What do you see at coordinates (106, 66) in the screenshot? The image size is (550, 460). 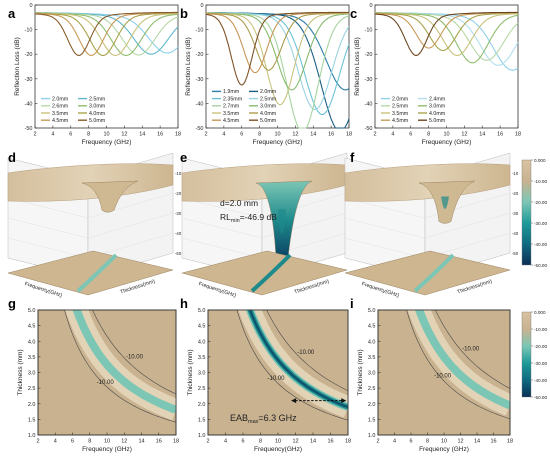 I see `plot-frame` at bounding box center [106, 66].